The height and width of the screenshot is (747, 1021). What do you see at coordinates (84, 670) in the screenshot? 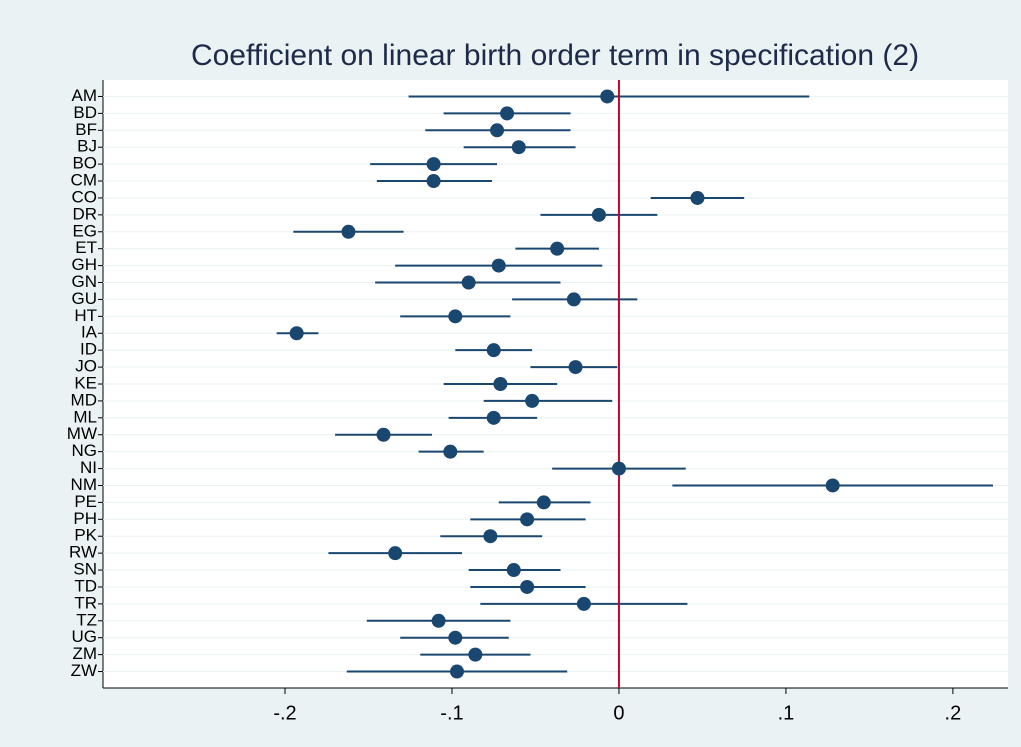
I see `y-tick-label: ZW` at bounding box center [84, 670].